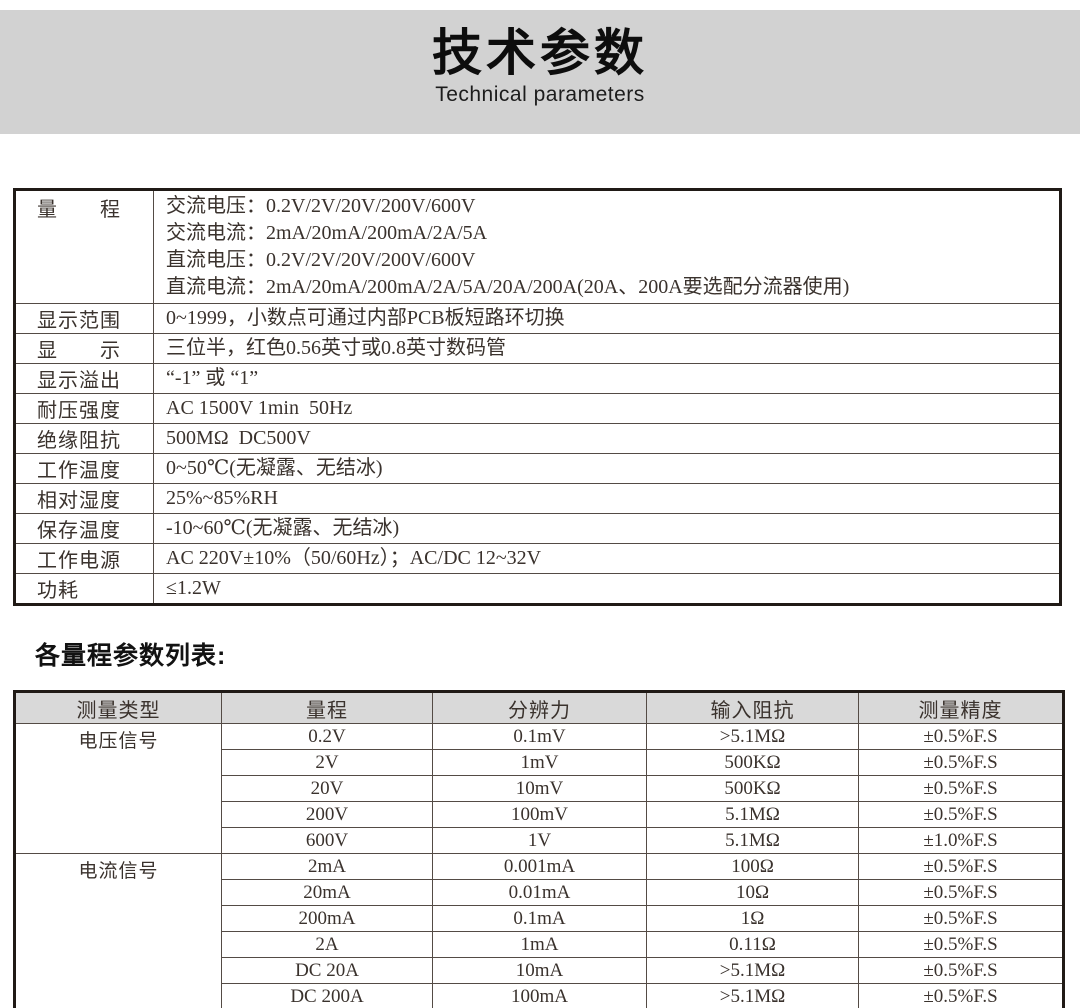 The image size is (1080, 1008). Describe the element at coordinates (84, 468) in the screenshot. I see `spec-label: 工作温度` at that location.